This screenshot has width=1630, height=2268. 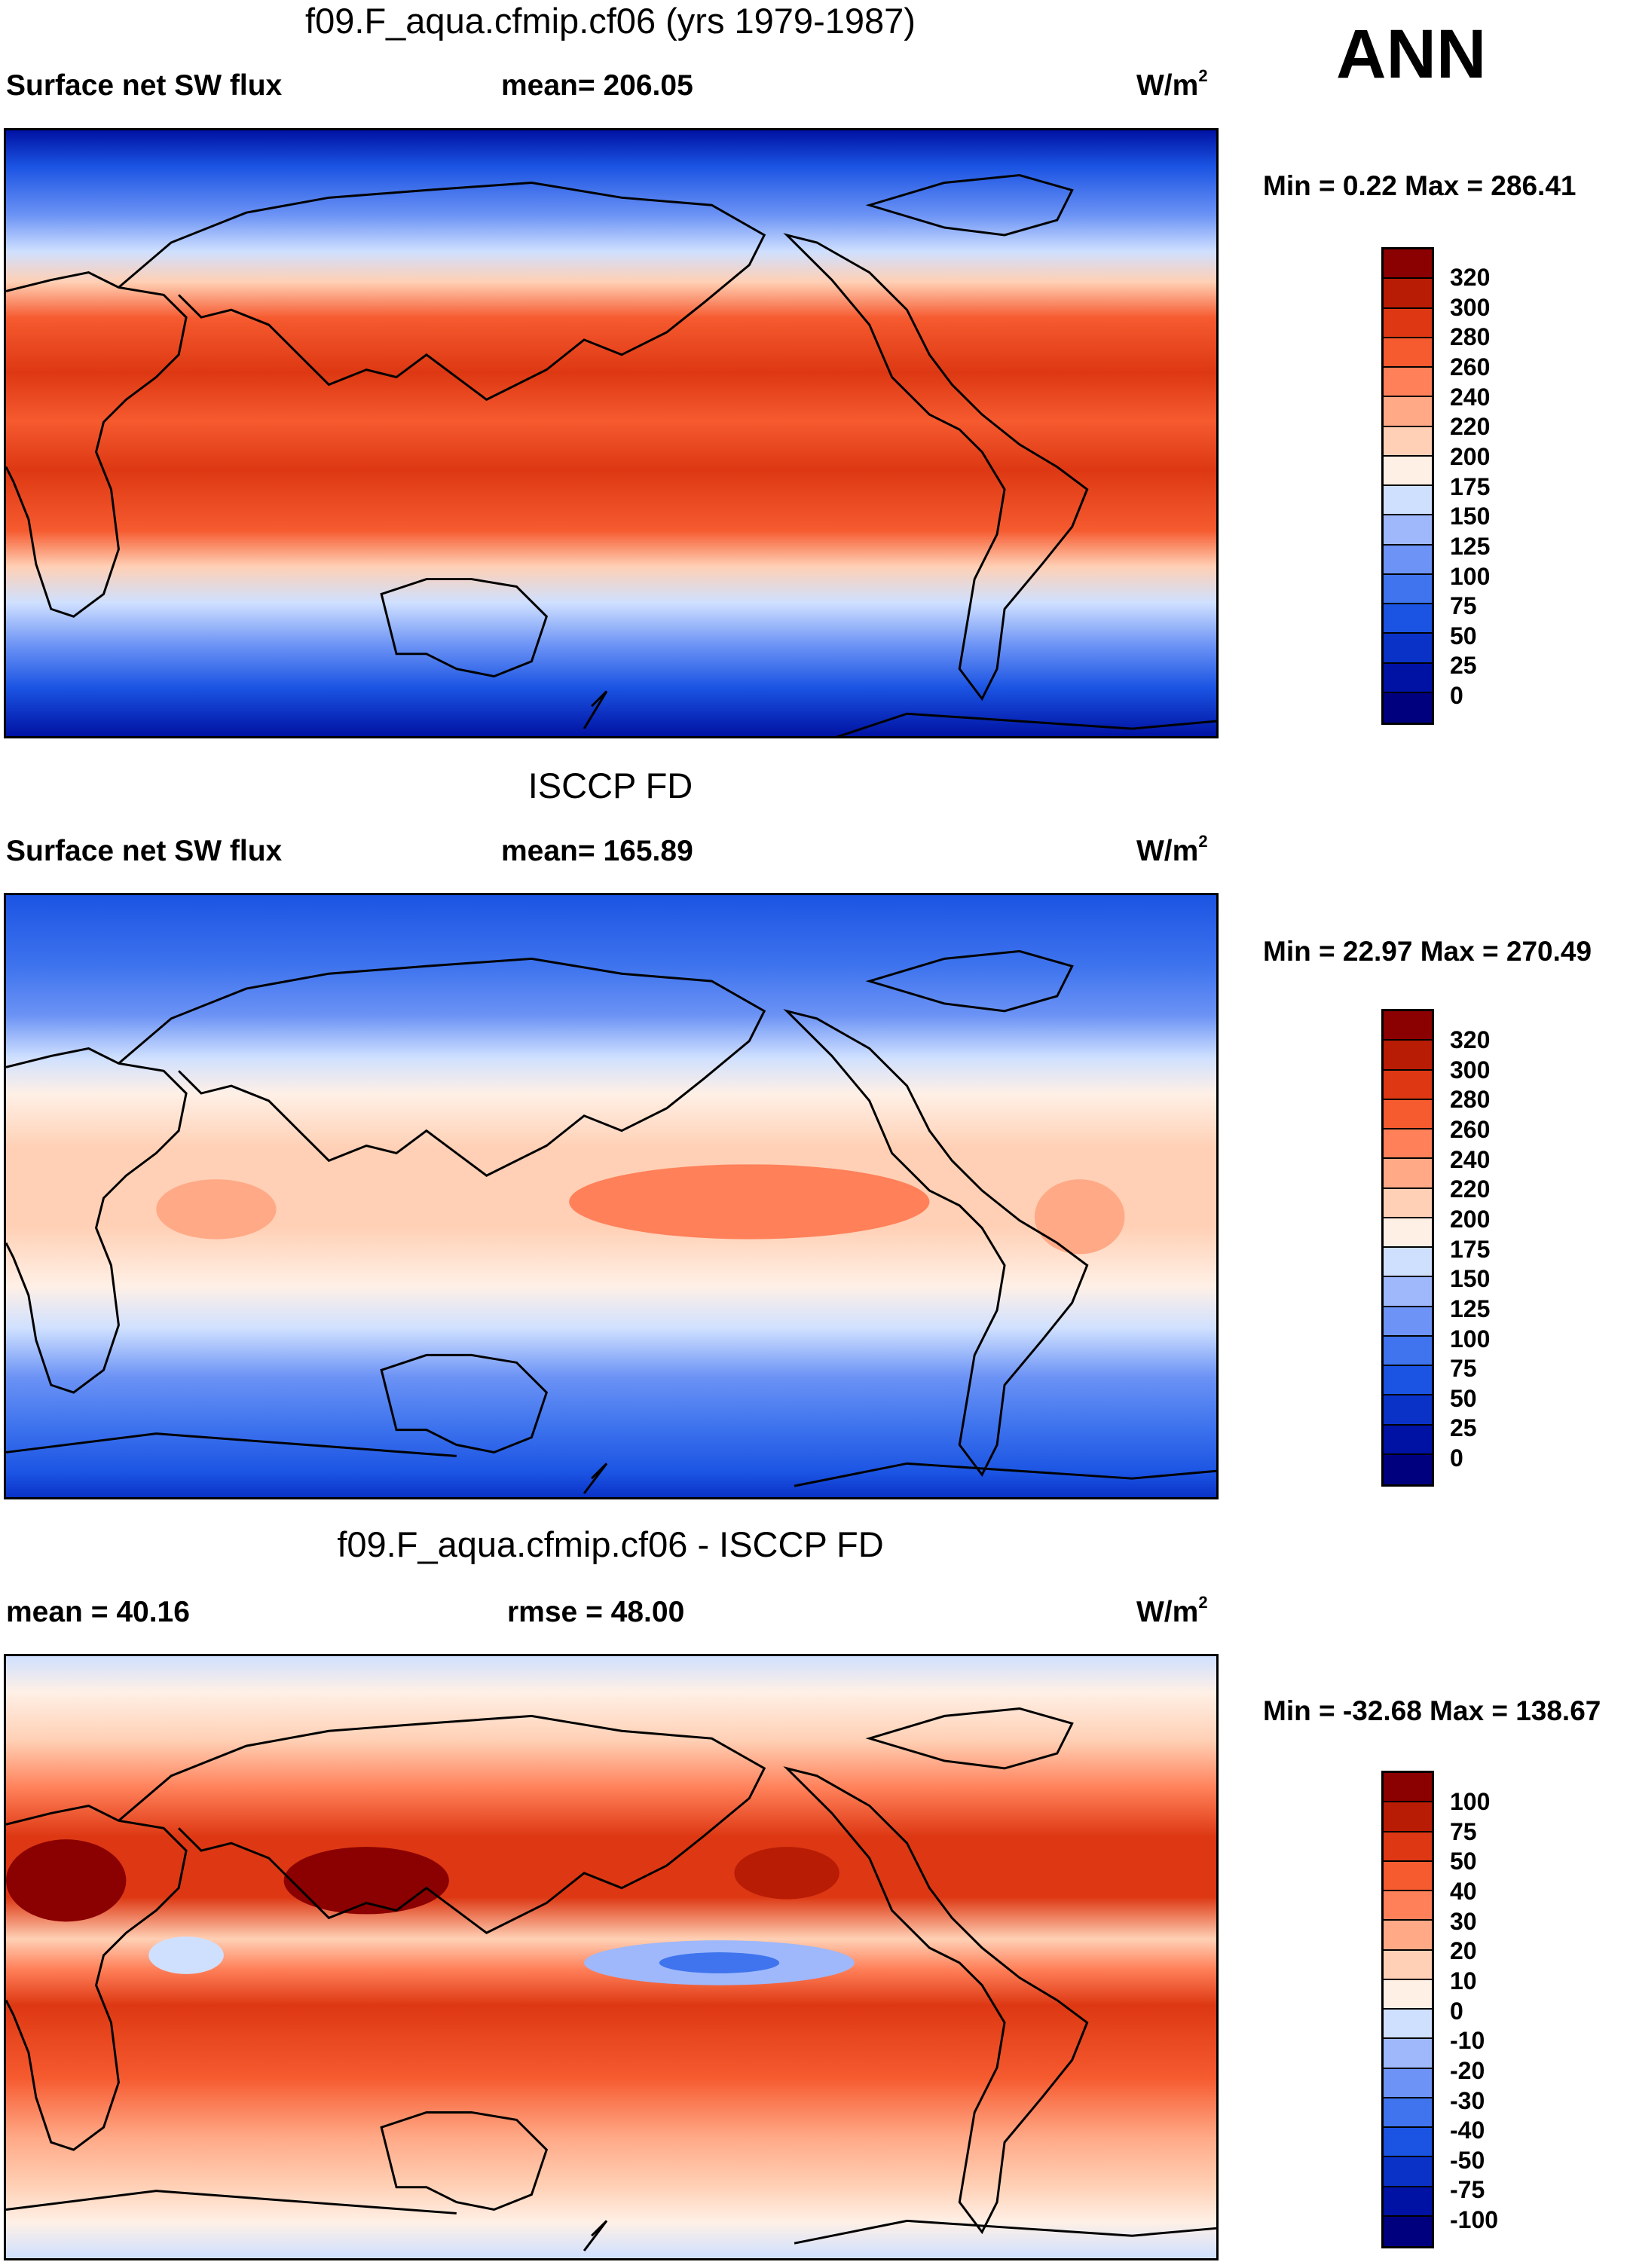 What do you see at coordinates (1419, 185) in the screenshot?
I see `panel1-minmax: Min = 0.22 Max = 286.41` at bounding box center [1419, 185].